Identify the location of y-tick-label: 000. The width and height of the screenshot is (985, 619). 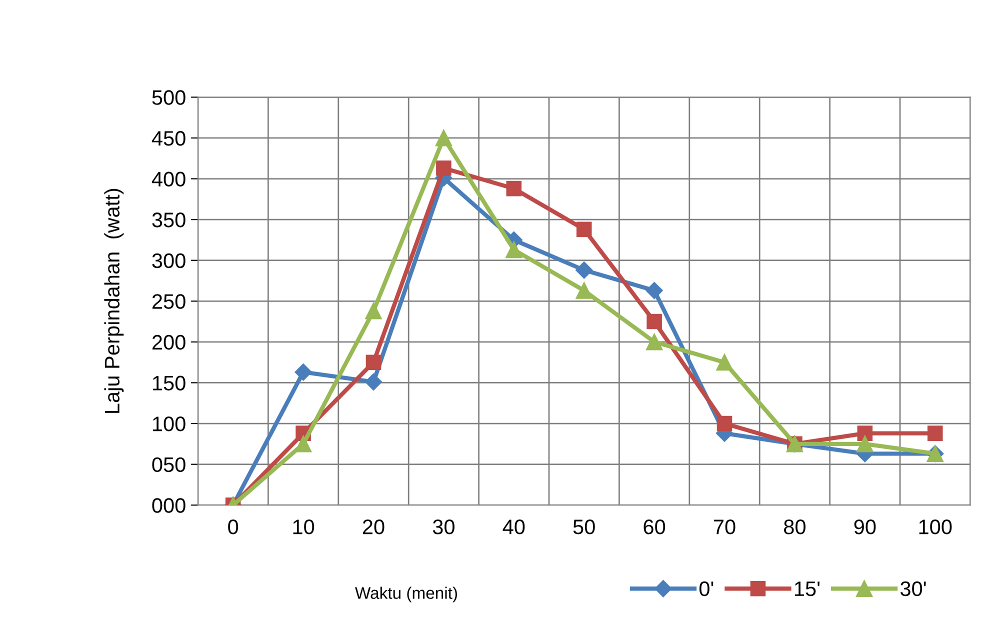
(169, 505).